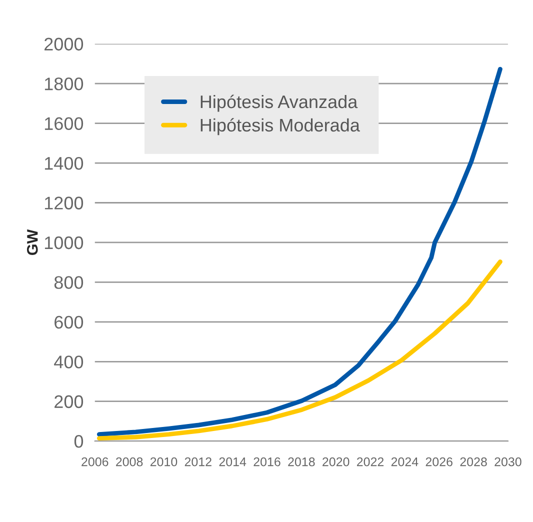 The image size is (533, 522). I want to click on x-tick-label: 2022, so click(370, 461).